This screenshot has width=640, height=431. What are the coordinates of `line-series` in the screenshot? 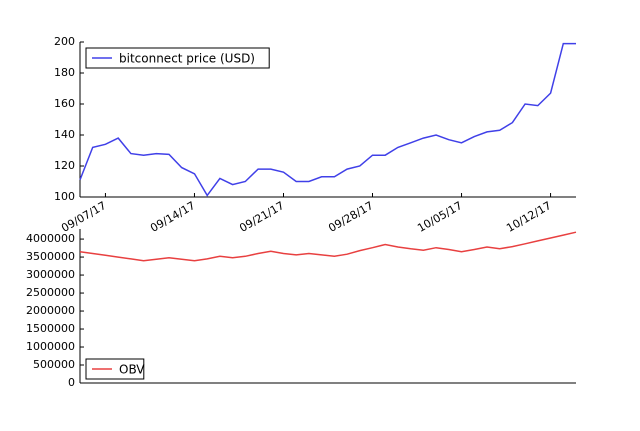 It's located at (328, 246).